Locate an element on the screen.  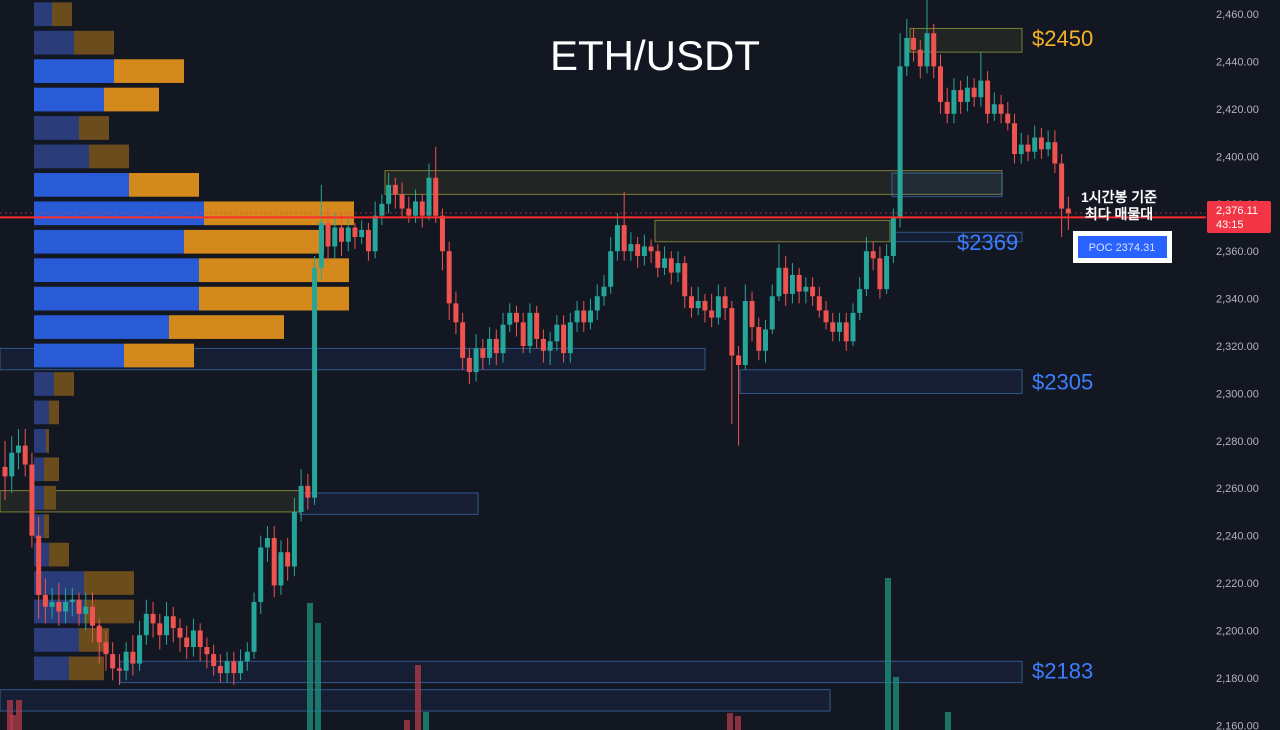
axis-tick-label: 2,400.00 is located at coordinates (1237, 157).